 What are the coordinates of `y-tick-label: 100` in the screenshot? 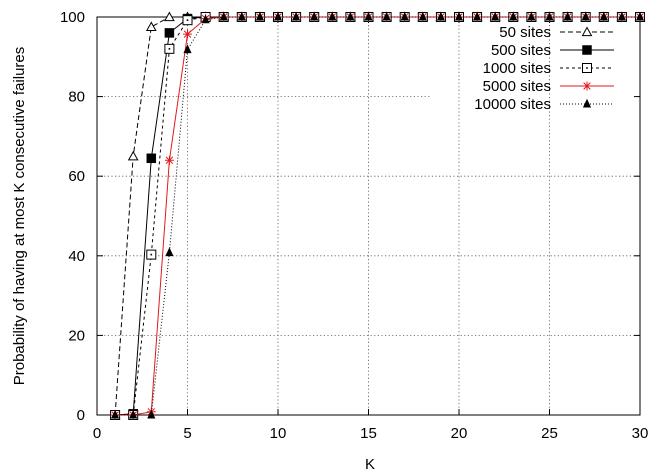 It's located at (72, 17).